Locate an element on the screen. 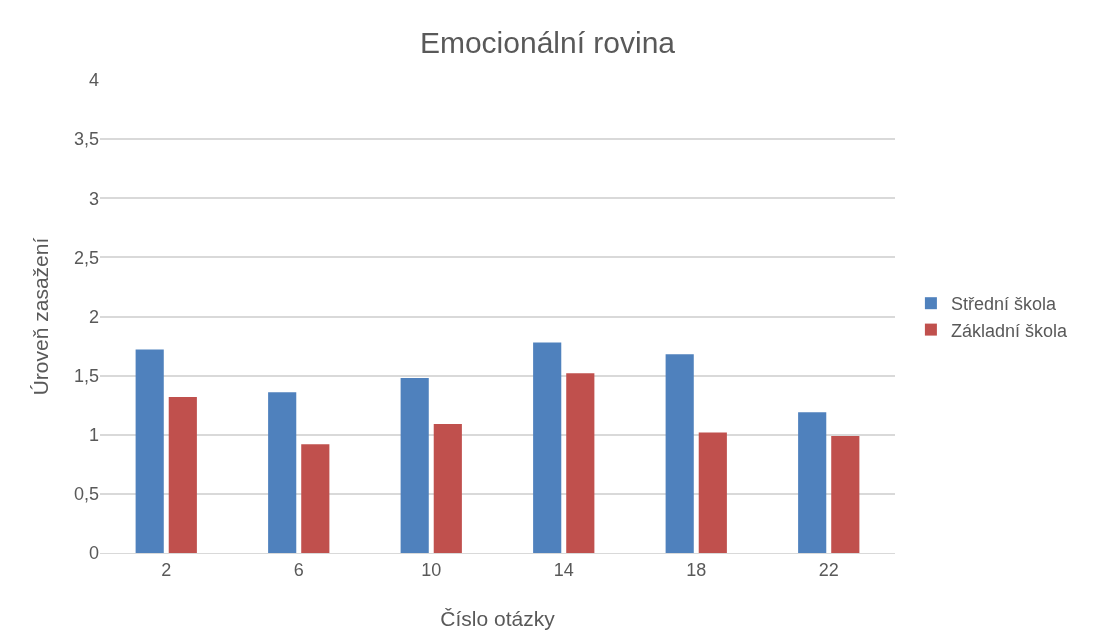 The height and width of the screenshot is (633, 1095). x-tick-label: 22 is located at coordinates (828, 569).